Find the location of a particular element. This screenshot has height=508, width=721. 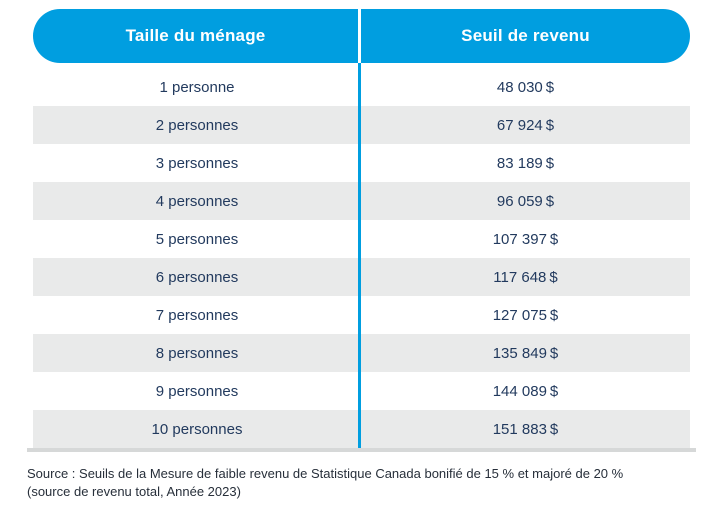

table-row: 2 personnes 67 924 $ is located at coordinates (361, 125).